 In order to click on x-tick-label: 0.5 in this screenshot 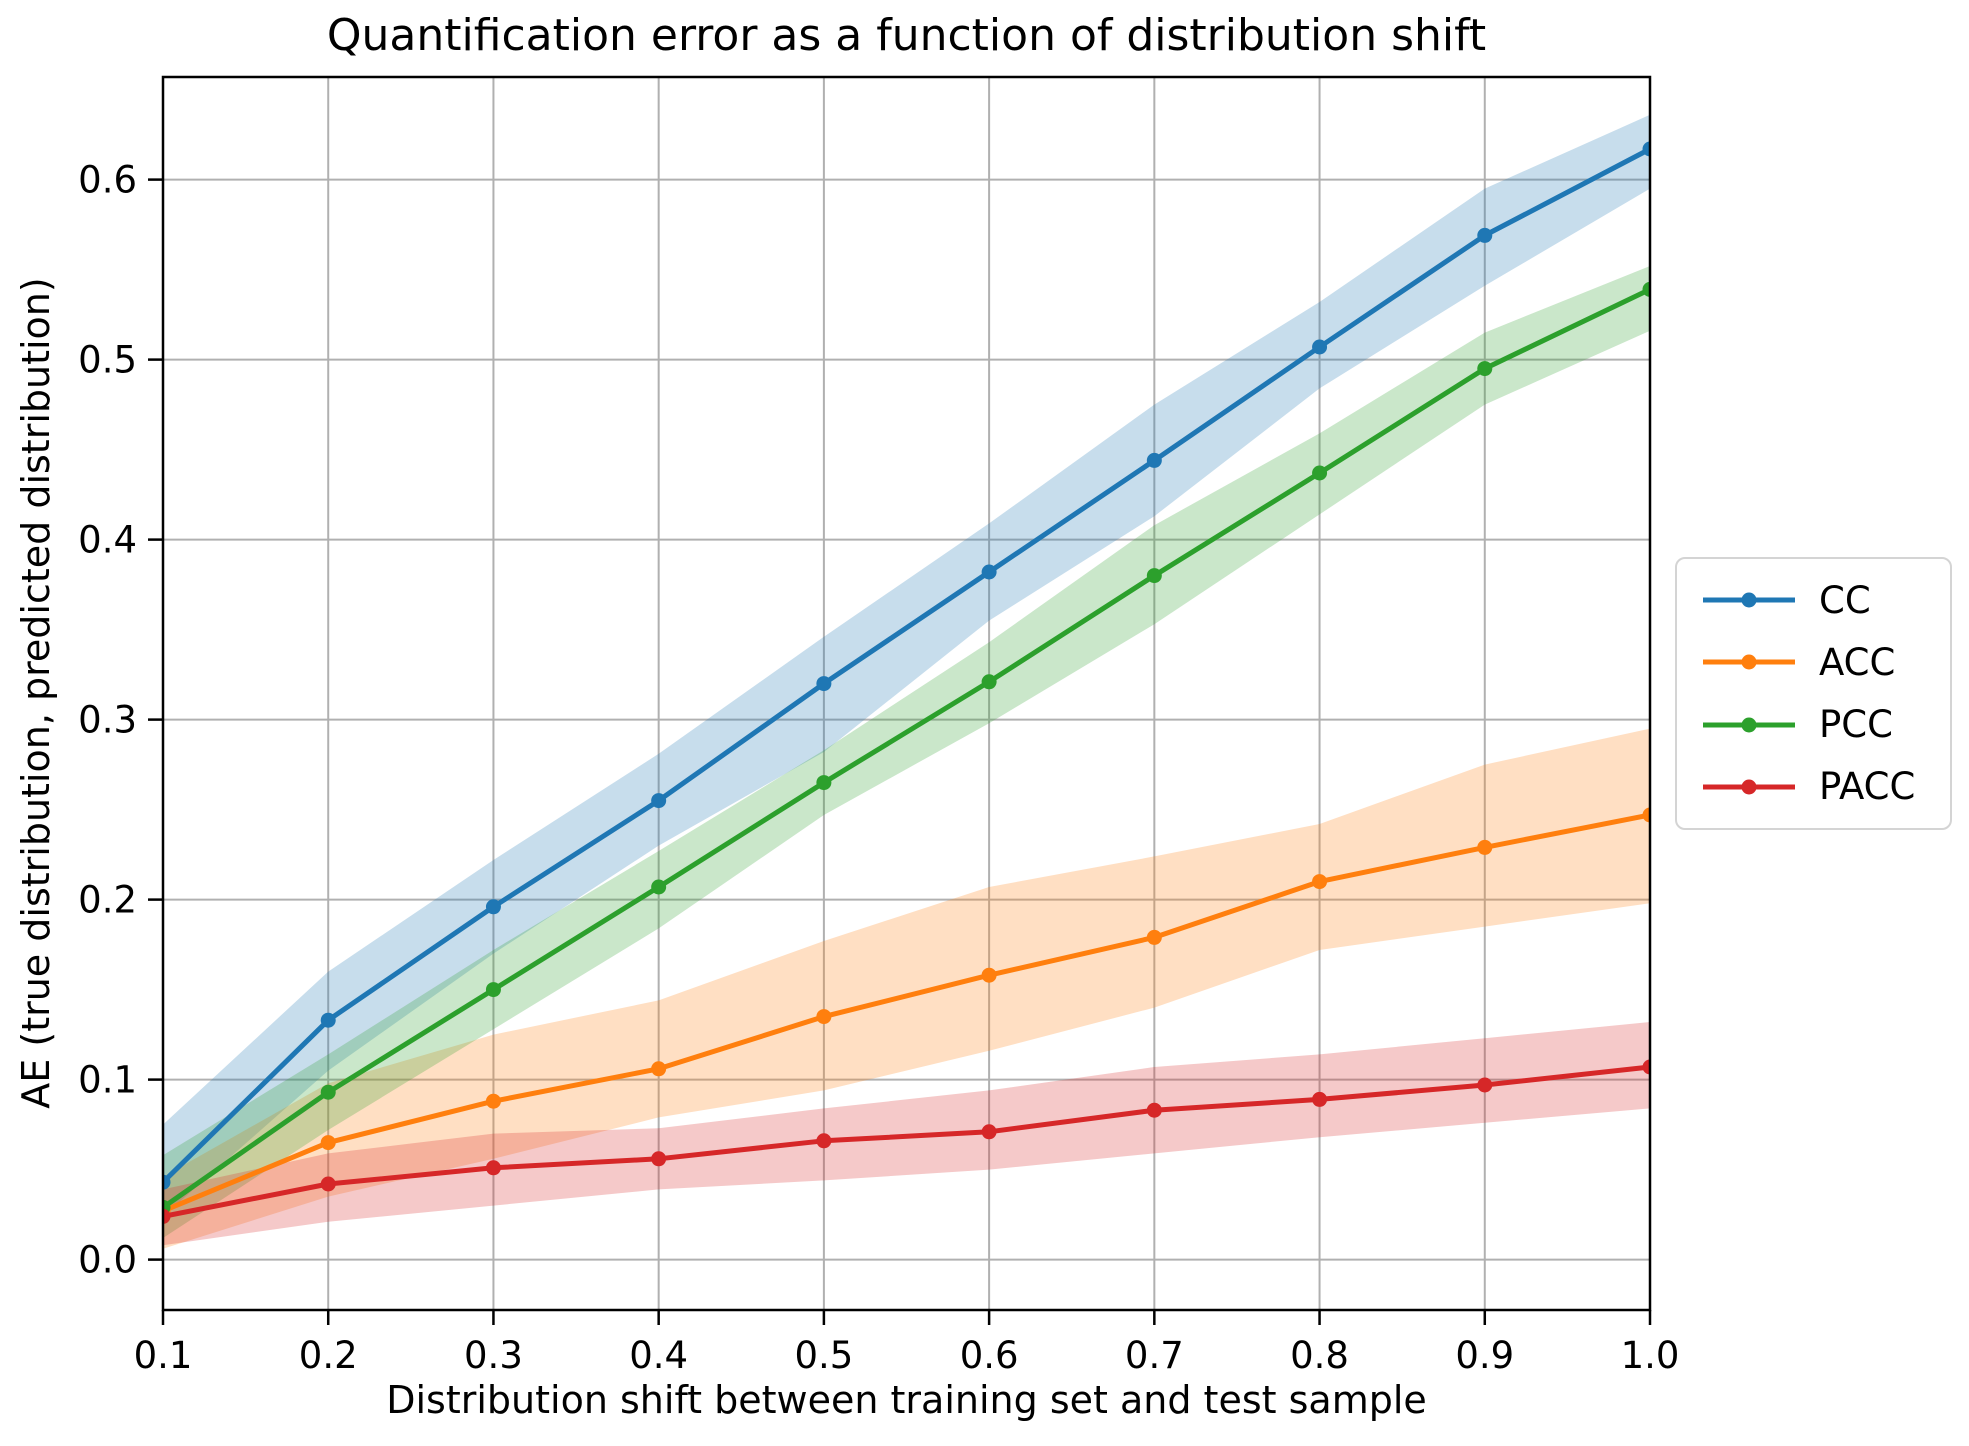, I will do `click(823, 1355)`.